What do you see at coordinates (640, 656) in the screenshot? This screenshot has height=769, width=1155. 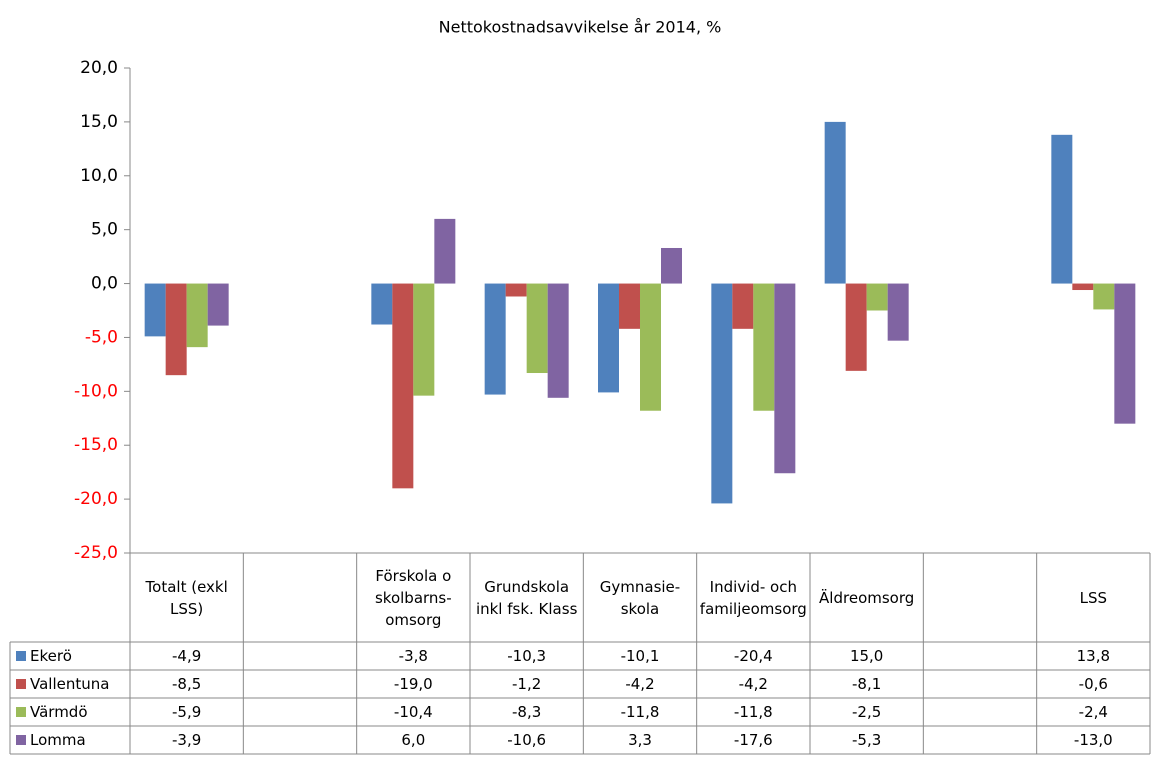 I see `table-value: -10,1` at bounding box center [640, 656].